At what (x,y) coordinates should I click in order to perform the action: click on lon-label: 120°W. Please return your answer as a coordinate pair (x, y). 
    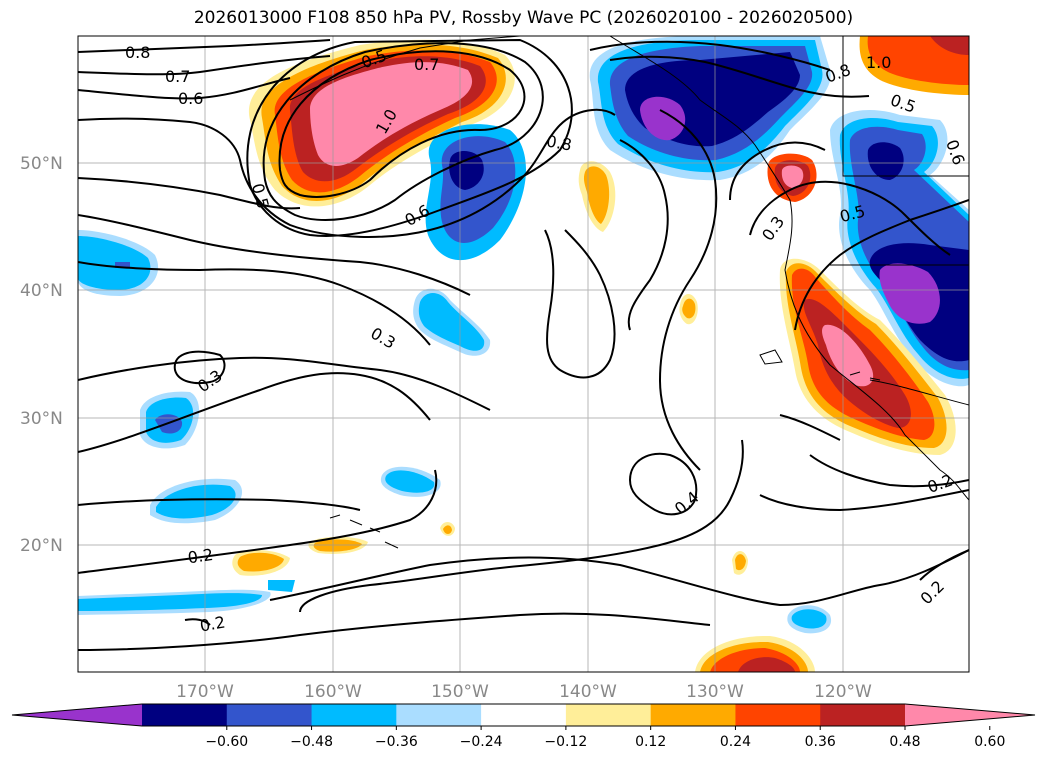
    Looking at the image, I should click on (843, 692).